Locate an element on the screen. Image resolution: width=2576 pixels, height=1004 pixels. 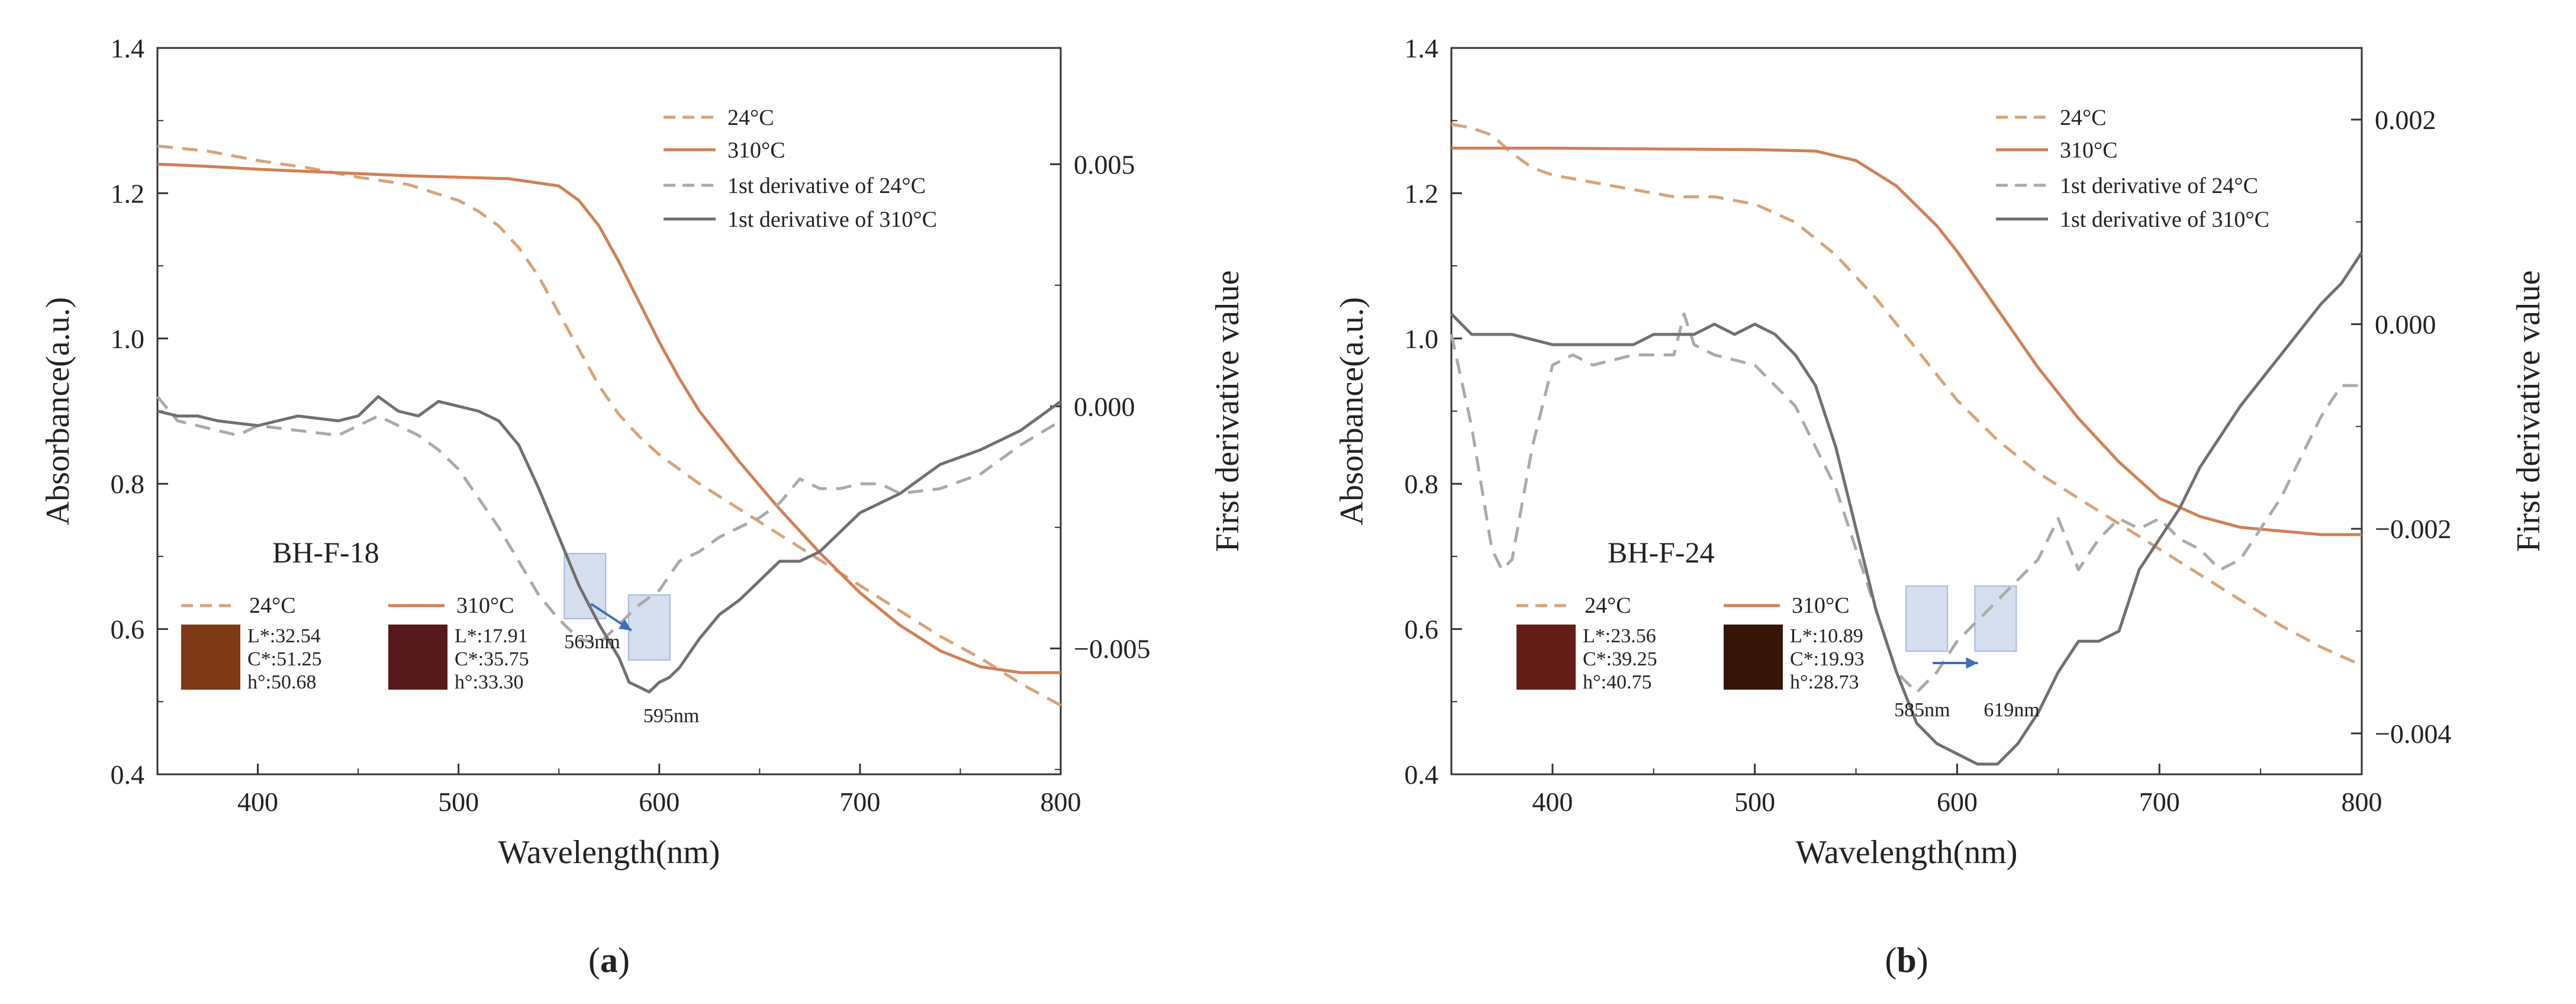
color-value: L*:32.54 is located at coordinates (284, 636).